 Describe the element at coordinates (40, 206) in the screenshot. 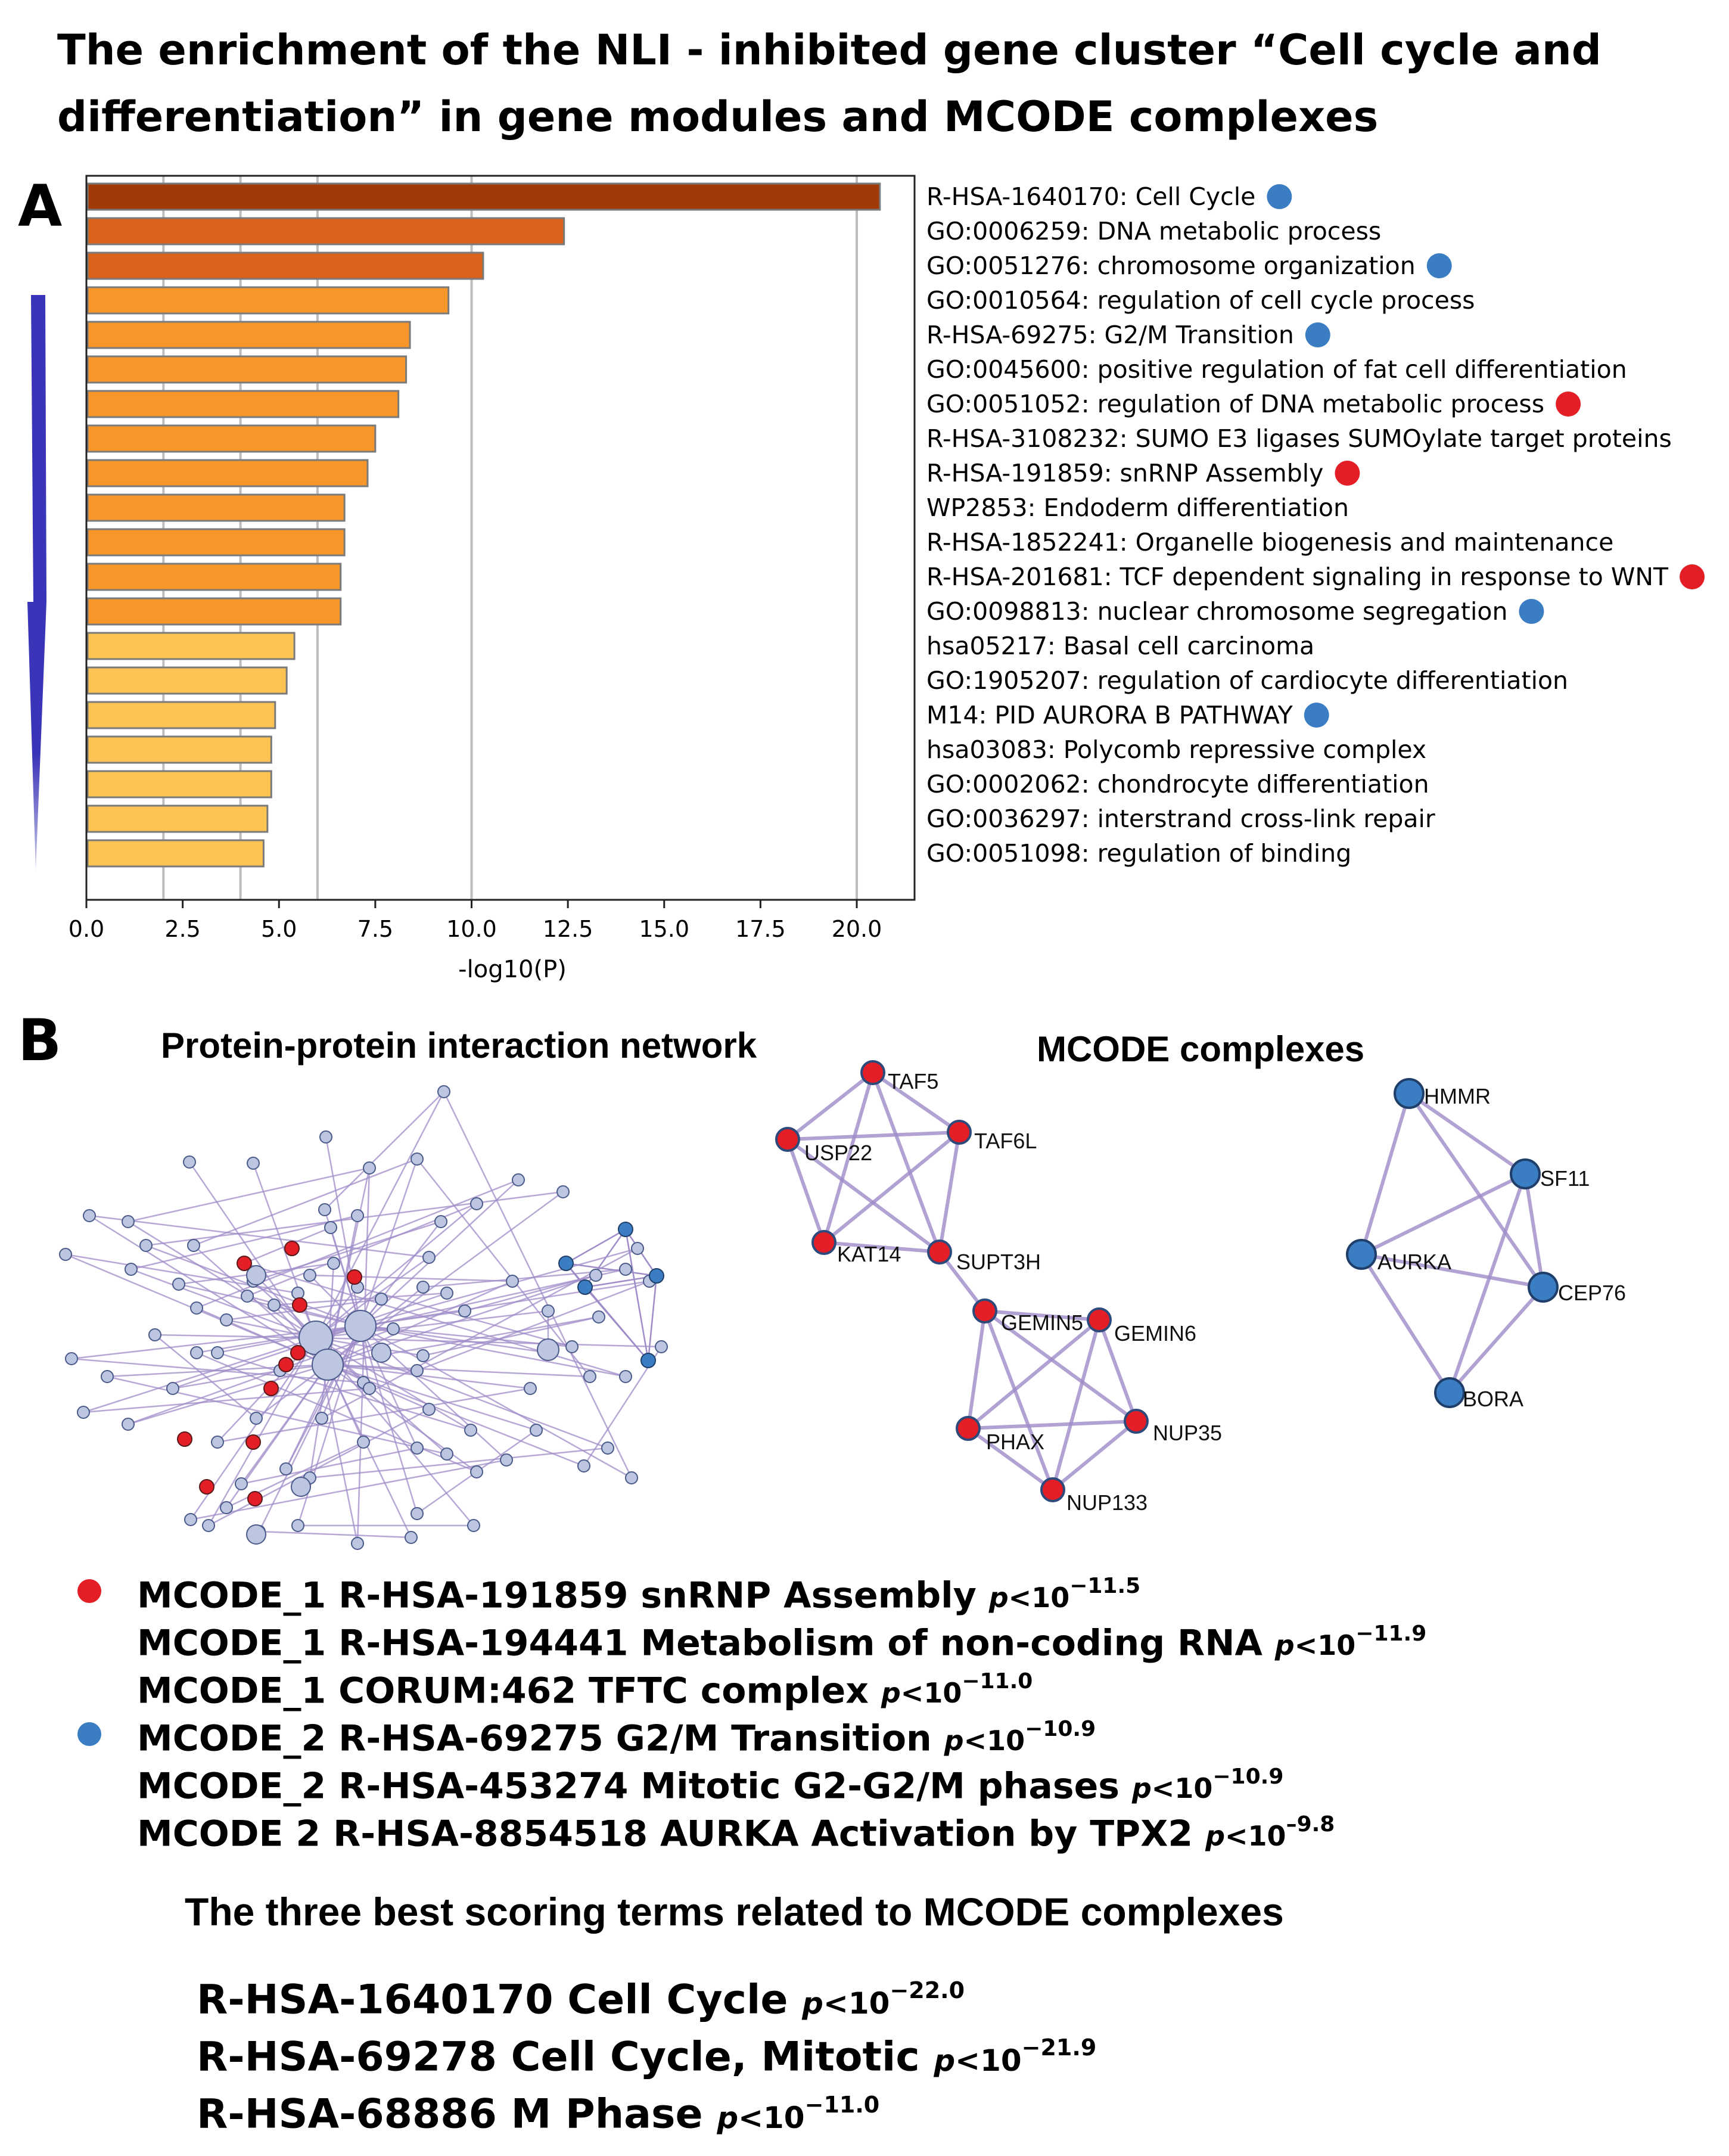

I see `panel-a-letter: A` at that location.